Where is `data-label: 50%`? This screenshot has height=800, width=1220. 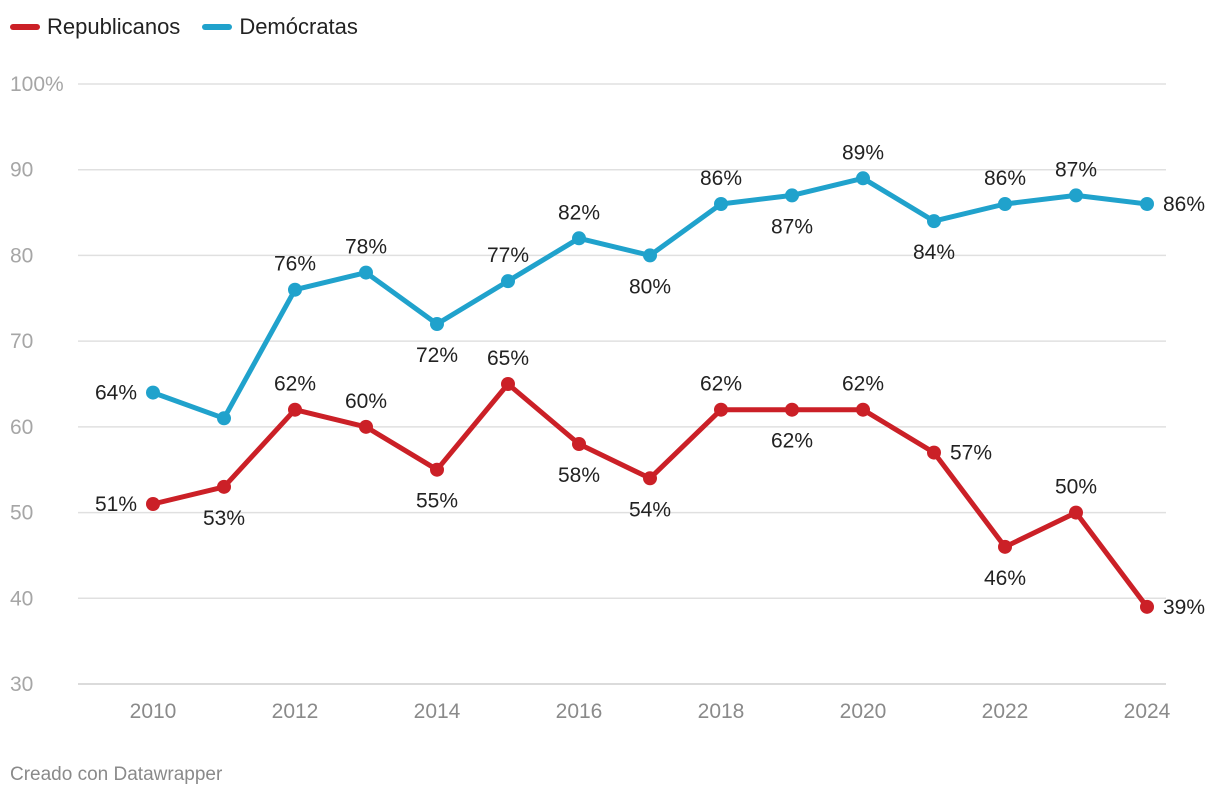
data-label: 50% is located at coordinates (1076, 487).